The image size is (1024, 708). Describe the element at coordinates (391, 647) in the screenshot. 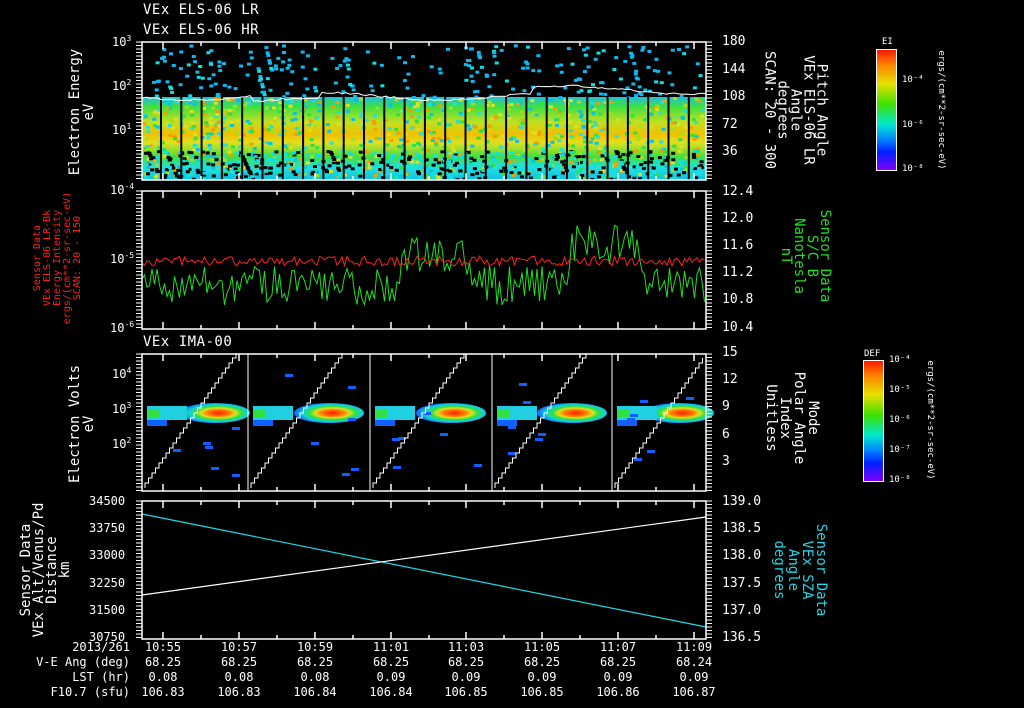

I see `xaxis-cell-time: 11:01` at that location.